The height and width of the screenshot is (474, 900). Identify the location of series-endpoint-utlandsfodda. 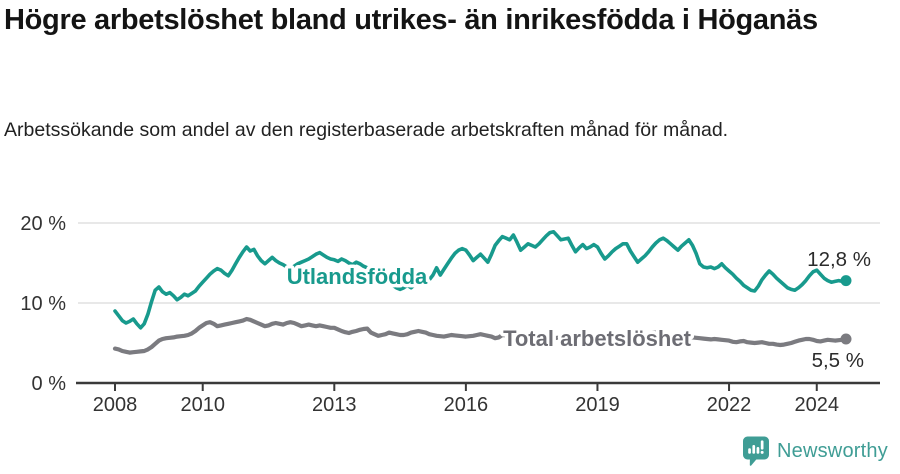
(846, 281).